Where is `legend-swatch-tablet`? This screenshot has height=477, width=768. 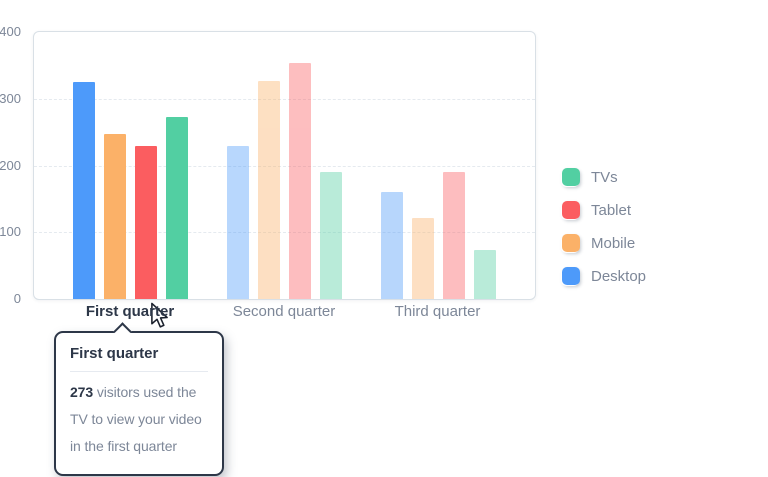 legend-swatch-tablet is located at coordinates (571, 210).